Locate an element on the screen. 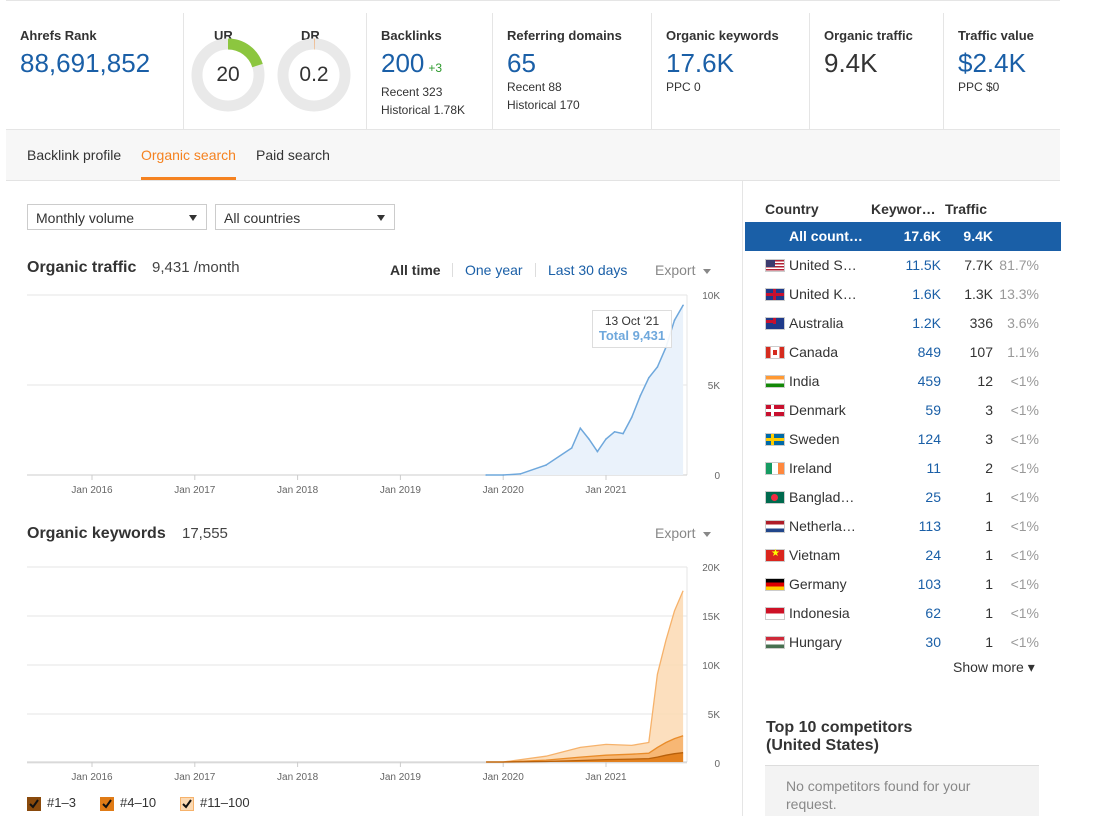  keywords-cell: 113 is located at coordinates (929, 526).